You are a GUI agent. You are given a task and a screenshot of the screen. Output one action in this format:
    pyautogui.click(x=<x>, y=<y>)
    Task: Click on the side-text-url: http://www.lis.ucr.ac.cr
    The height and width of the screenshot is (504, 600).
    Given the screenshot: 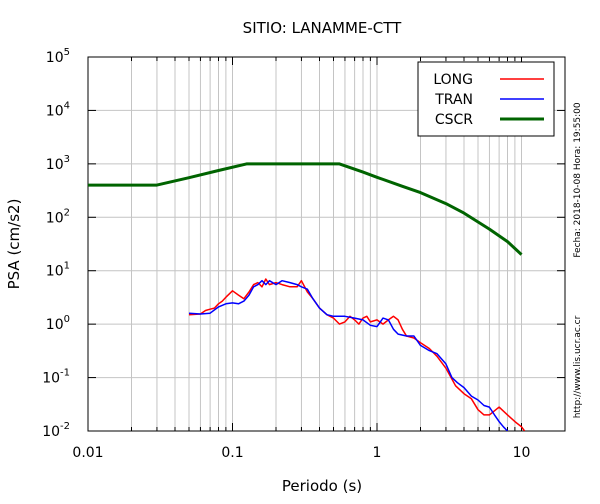 What is the action you would take?
    pyautogui.click(x=578, y=366)
    